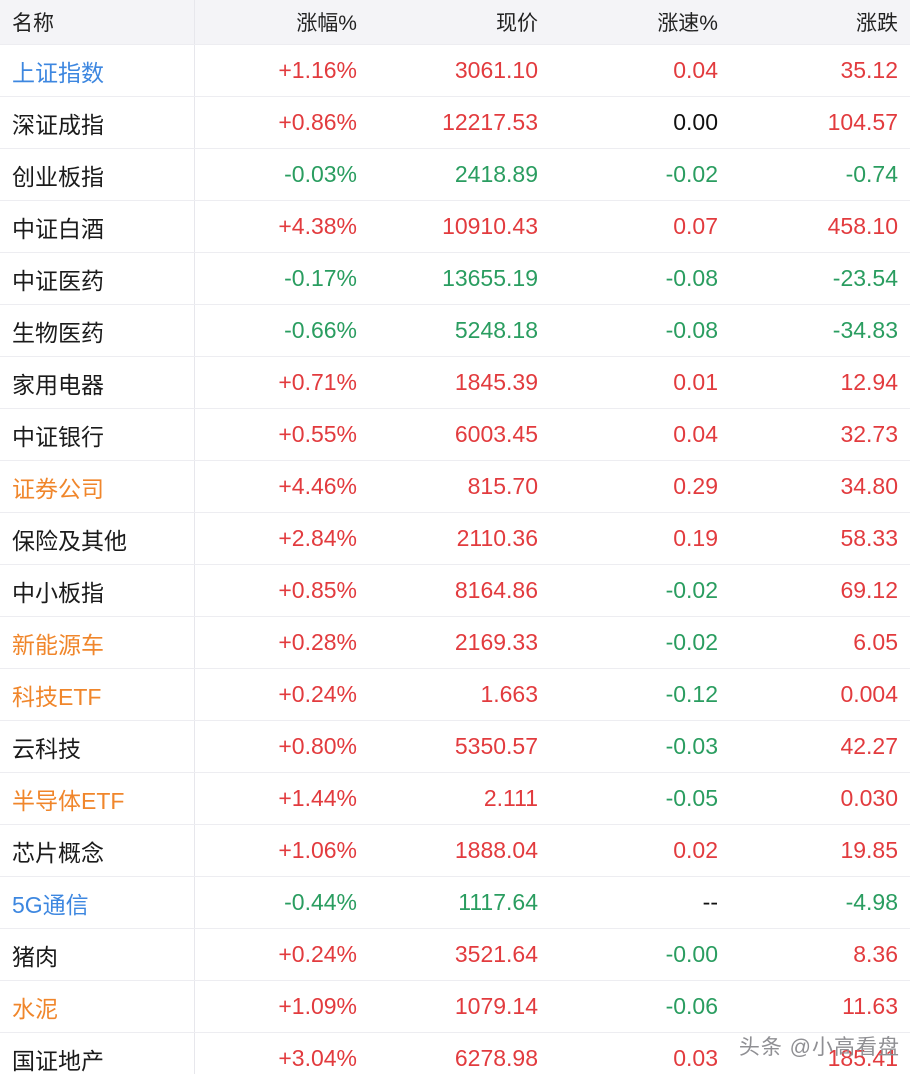  I want to click on change-percent: +3.04%, so click(317, 1058).